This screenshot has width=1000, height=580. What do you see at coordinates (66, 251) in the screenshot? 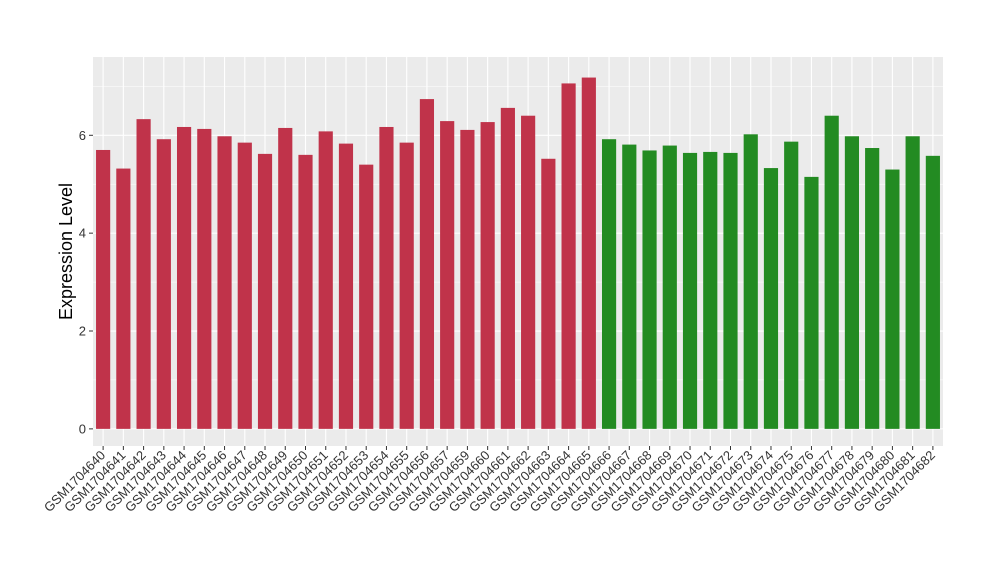
I see `y-axis-title: Expression Level` at bounding box center [66, 251].